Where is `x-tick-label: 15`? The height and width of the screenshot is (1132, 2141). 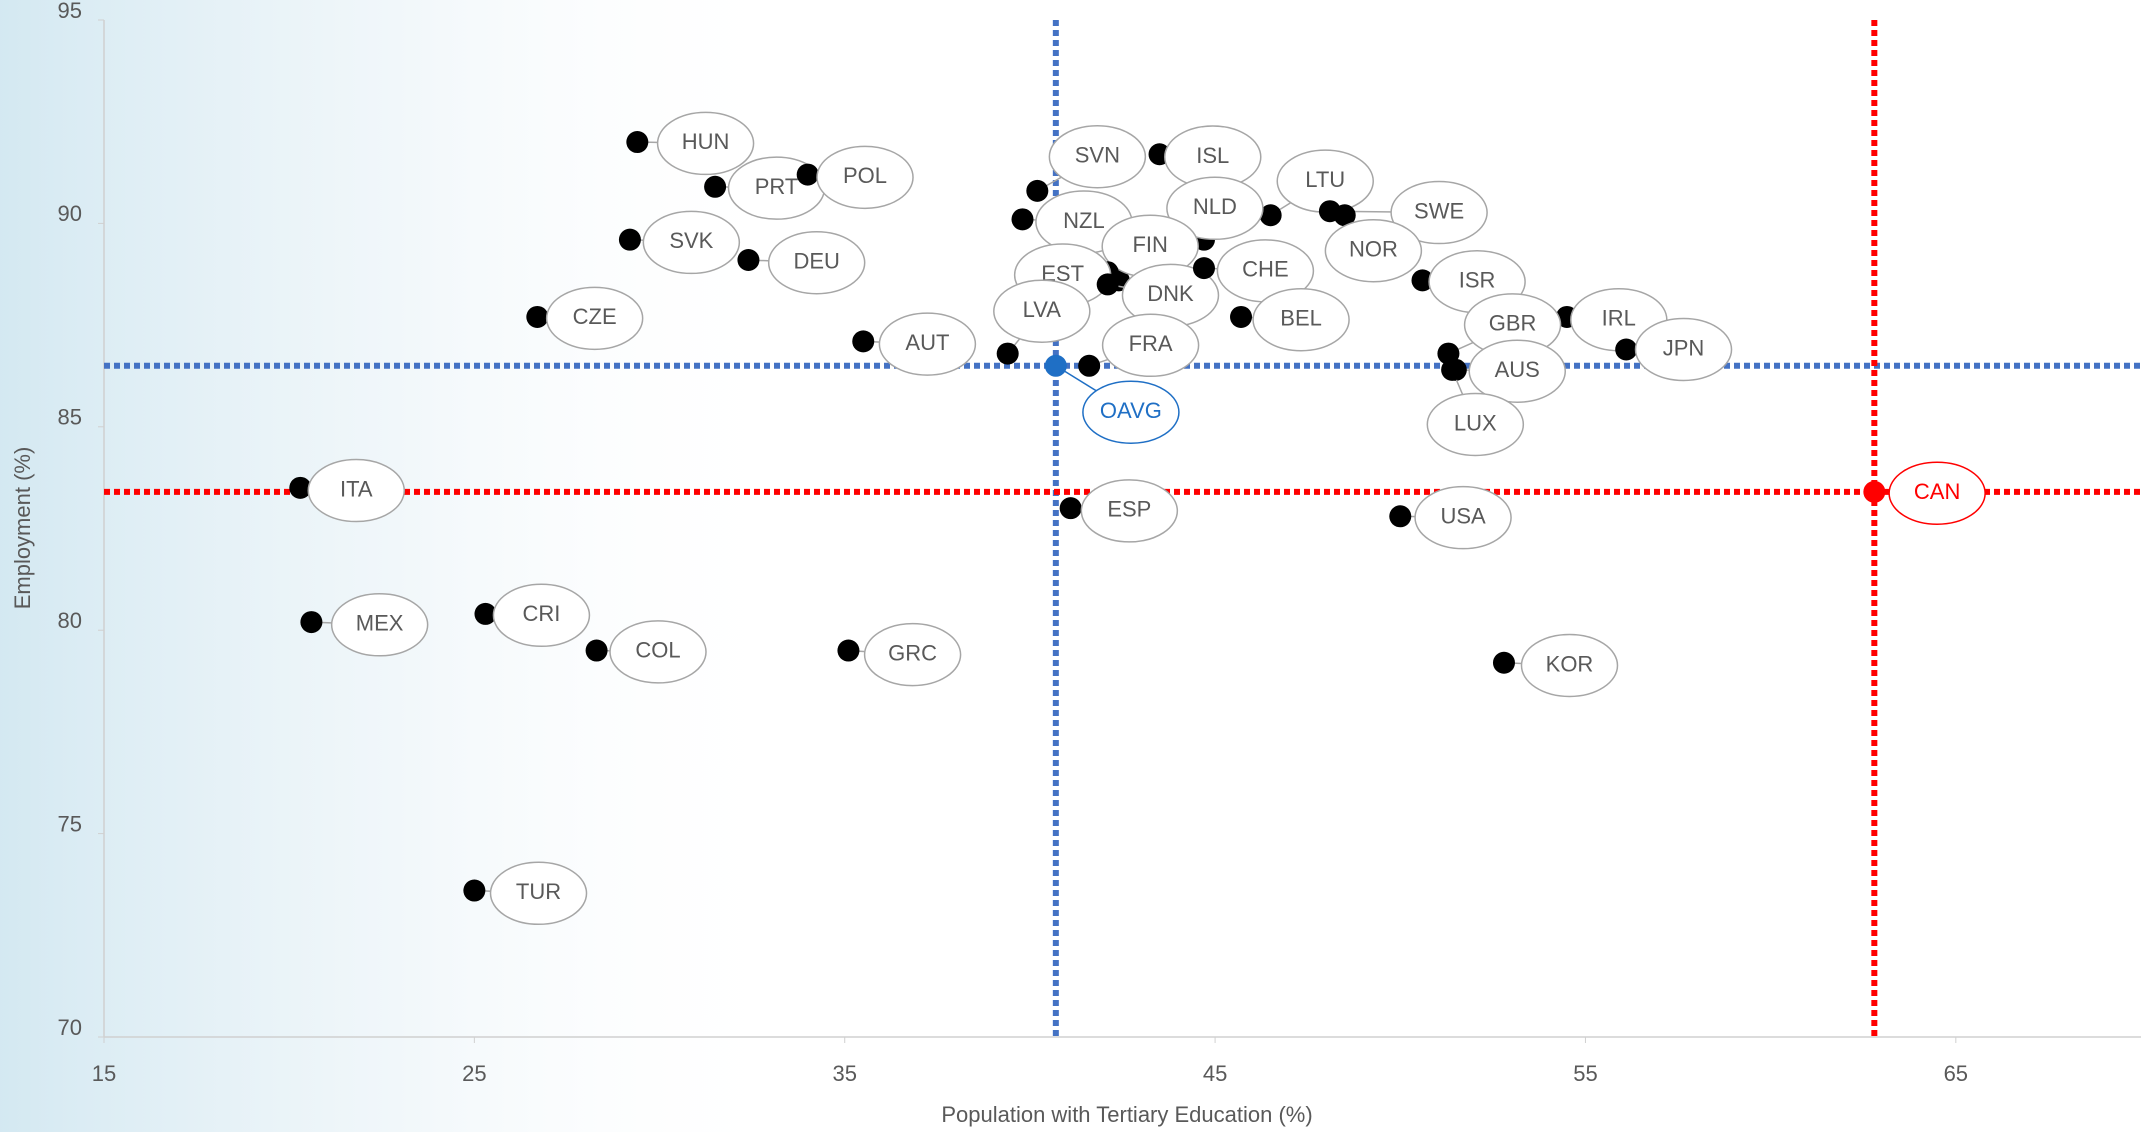
x-tick-label: 15 is located at coordinates (104, 1073).